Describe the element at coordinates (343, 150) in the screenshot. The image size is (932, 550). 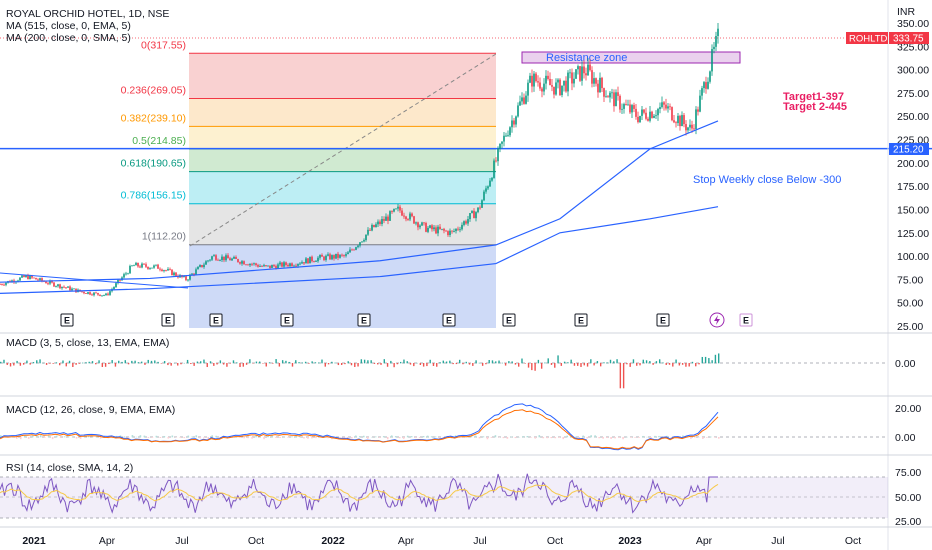
I see `fib-trend-line` at that location.